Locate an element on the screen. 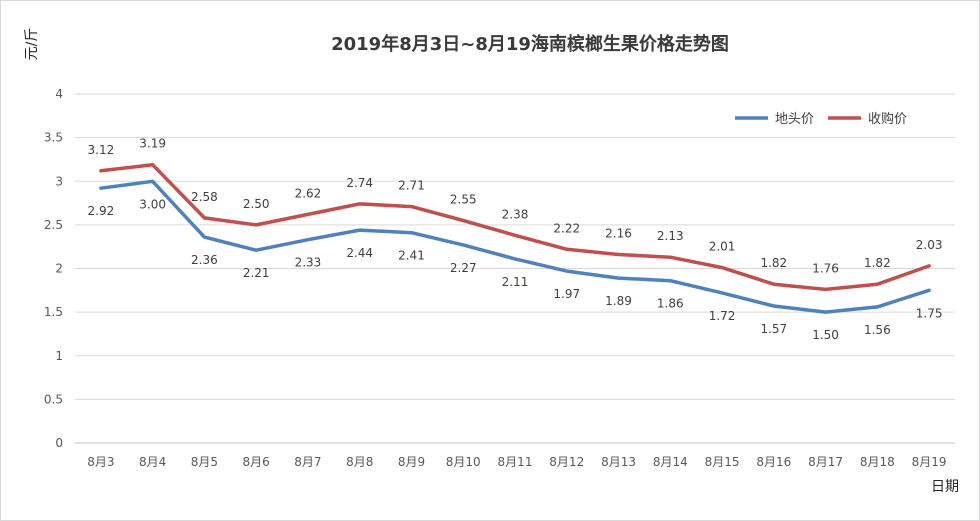 This screenshot has height=521, width=980. x-tick-label: 8月18 is located at coordinates (877, 462).